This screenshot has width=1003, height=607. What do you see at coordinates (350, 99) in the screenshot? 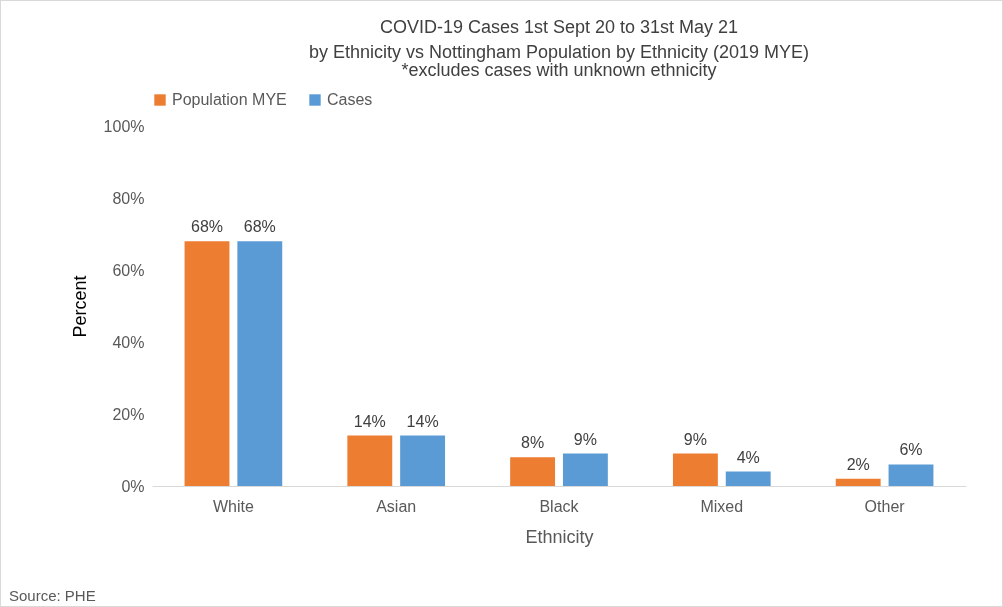
I see `legend-label: Cases` at bounding box center [350, 99].